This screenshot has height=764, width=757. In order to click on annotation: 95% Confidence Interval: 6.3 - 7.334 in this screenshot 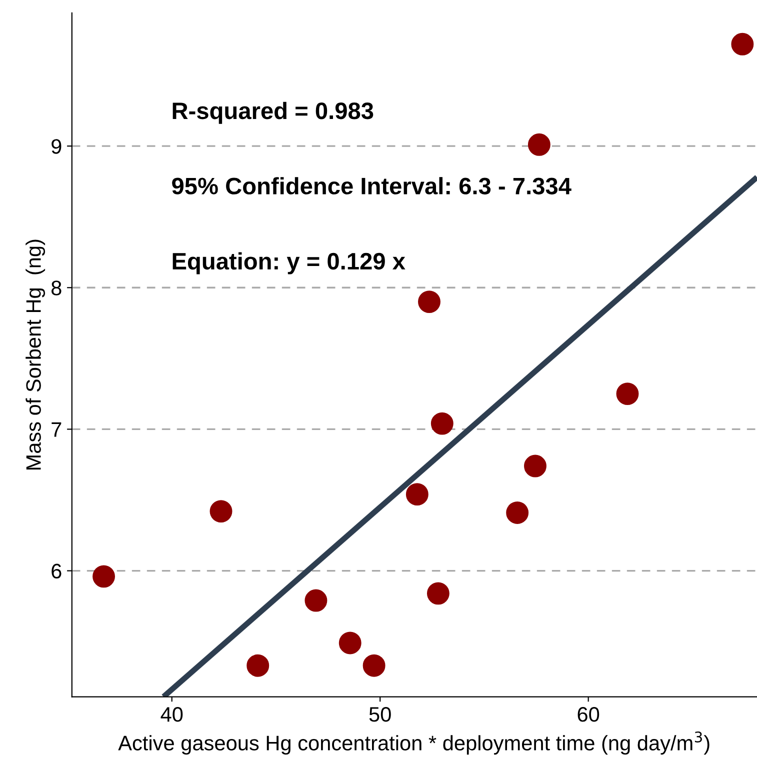, I will do `click(372, 185)`.